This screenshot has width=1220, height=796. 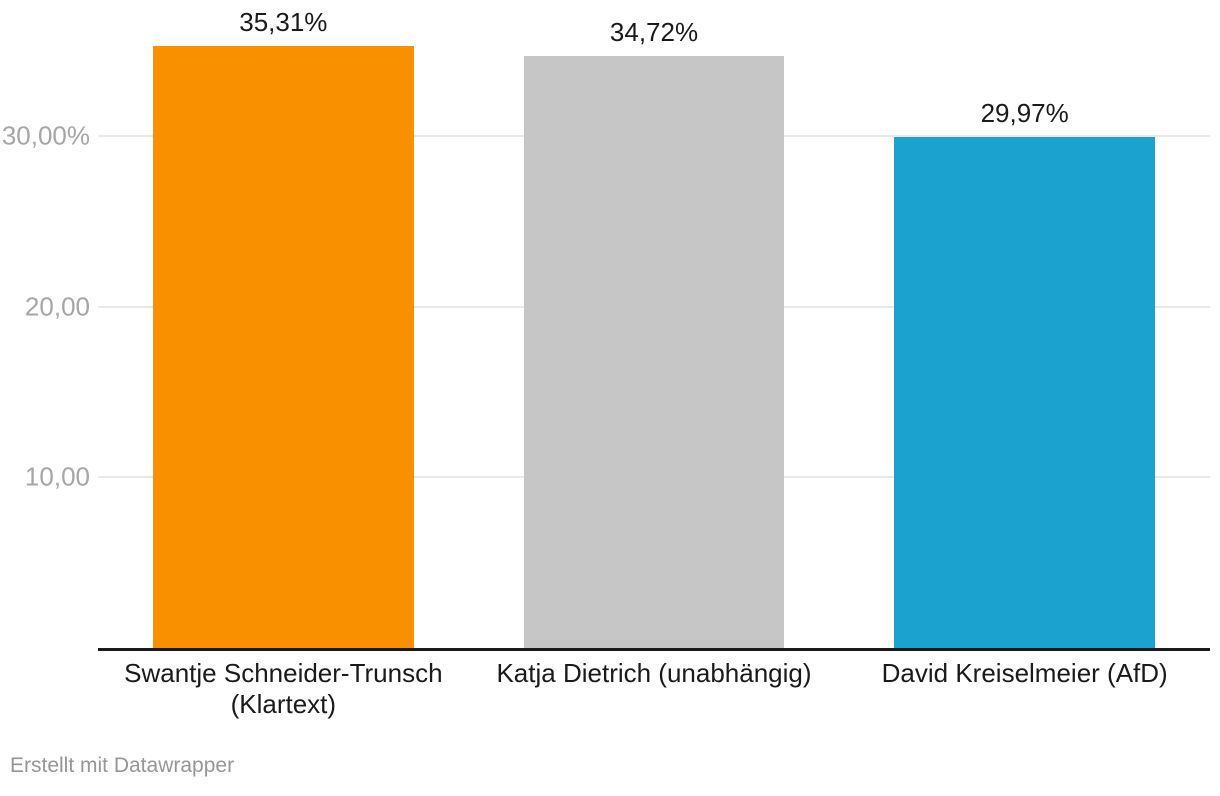 What do you see at coordinates (1024, 673) in the screenshot?
I see `category-label: David Kreiselmeier (AfD)` at bounding box center [1024, 673].